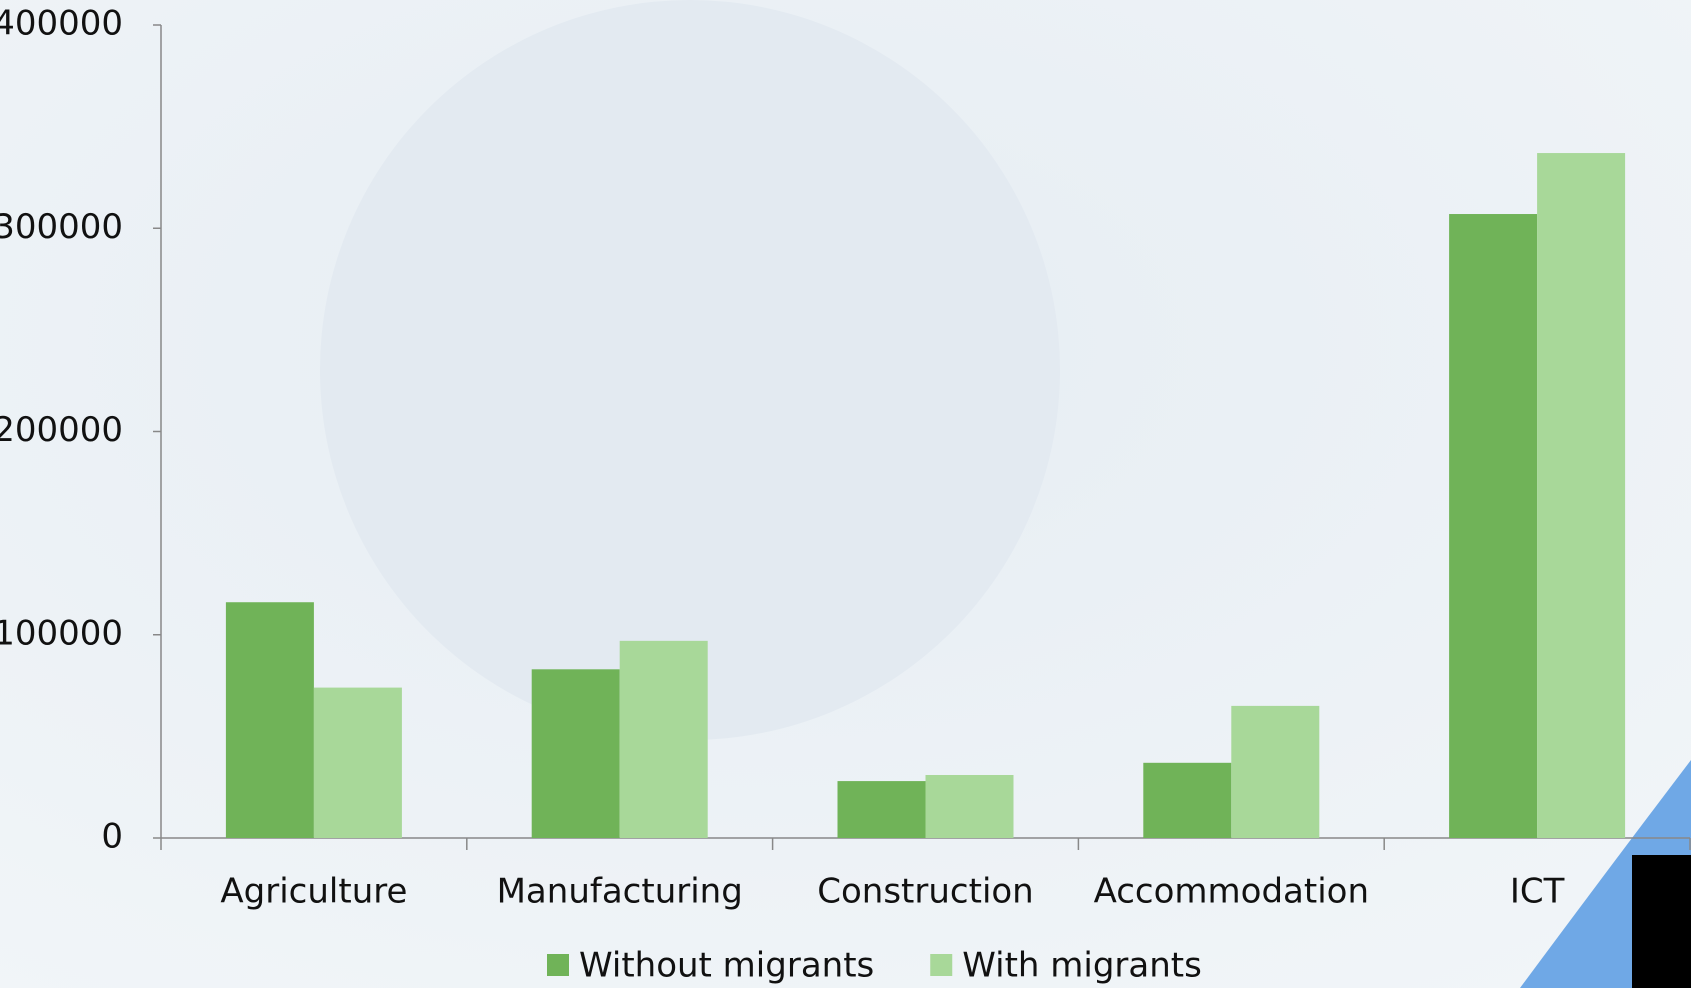 This screenshot has height=988, width=1691. What do you see at coordinates (726, 966) in the screenshot?
I see `legend-label: Without migrants` at bounding box center [726, 966].